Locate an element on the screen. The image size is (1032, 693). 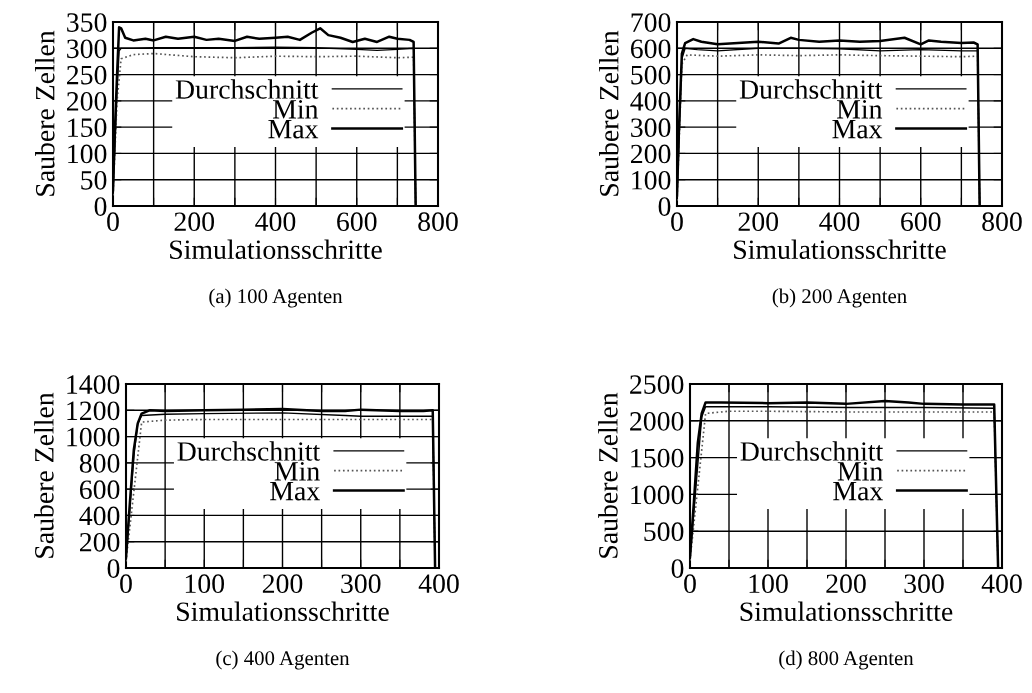
y-tick-label: 50 is located at coordinates (94, 180).